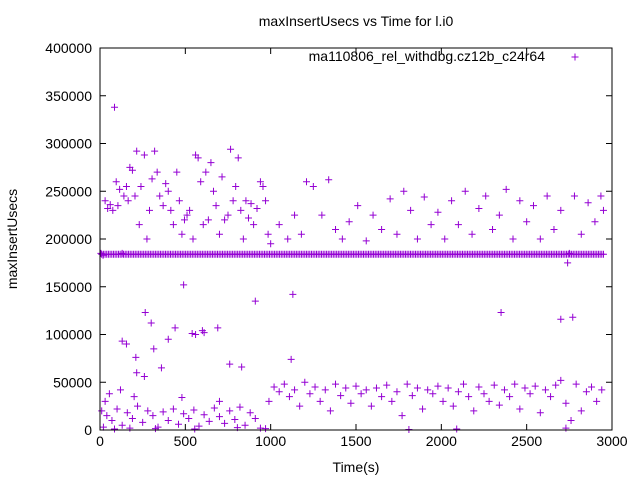 The image size is (640, 480). What do you see at coordinates (100, 441) in the screenshot?
I see `x-tick-label: 0` at bounding box center [100, 441].